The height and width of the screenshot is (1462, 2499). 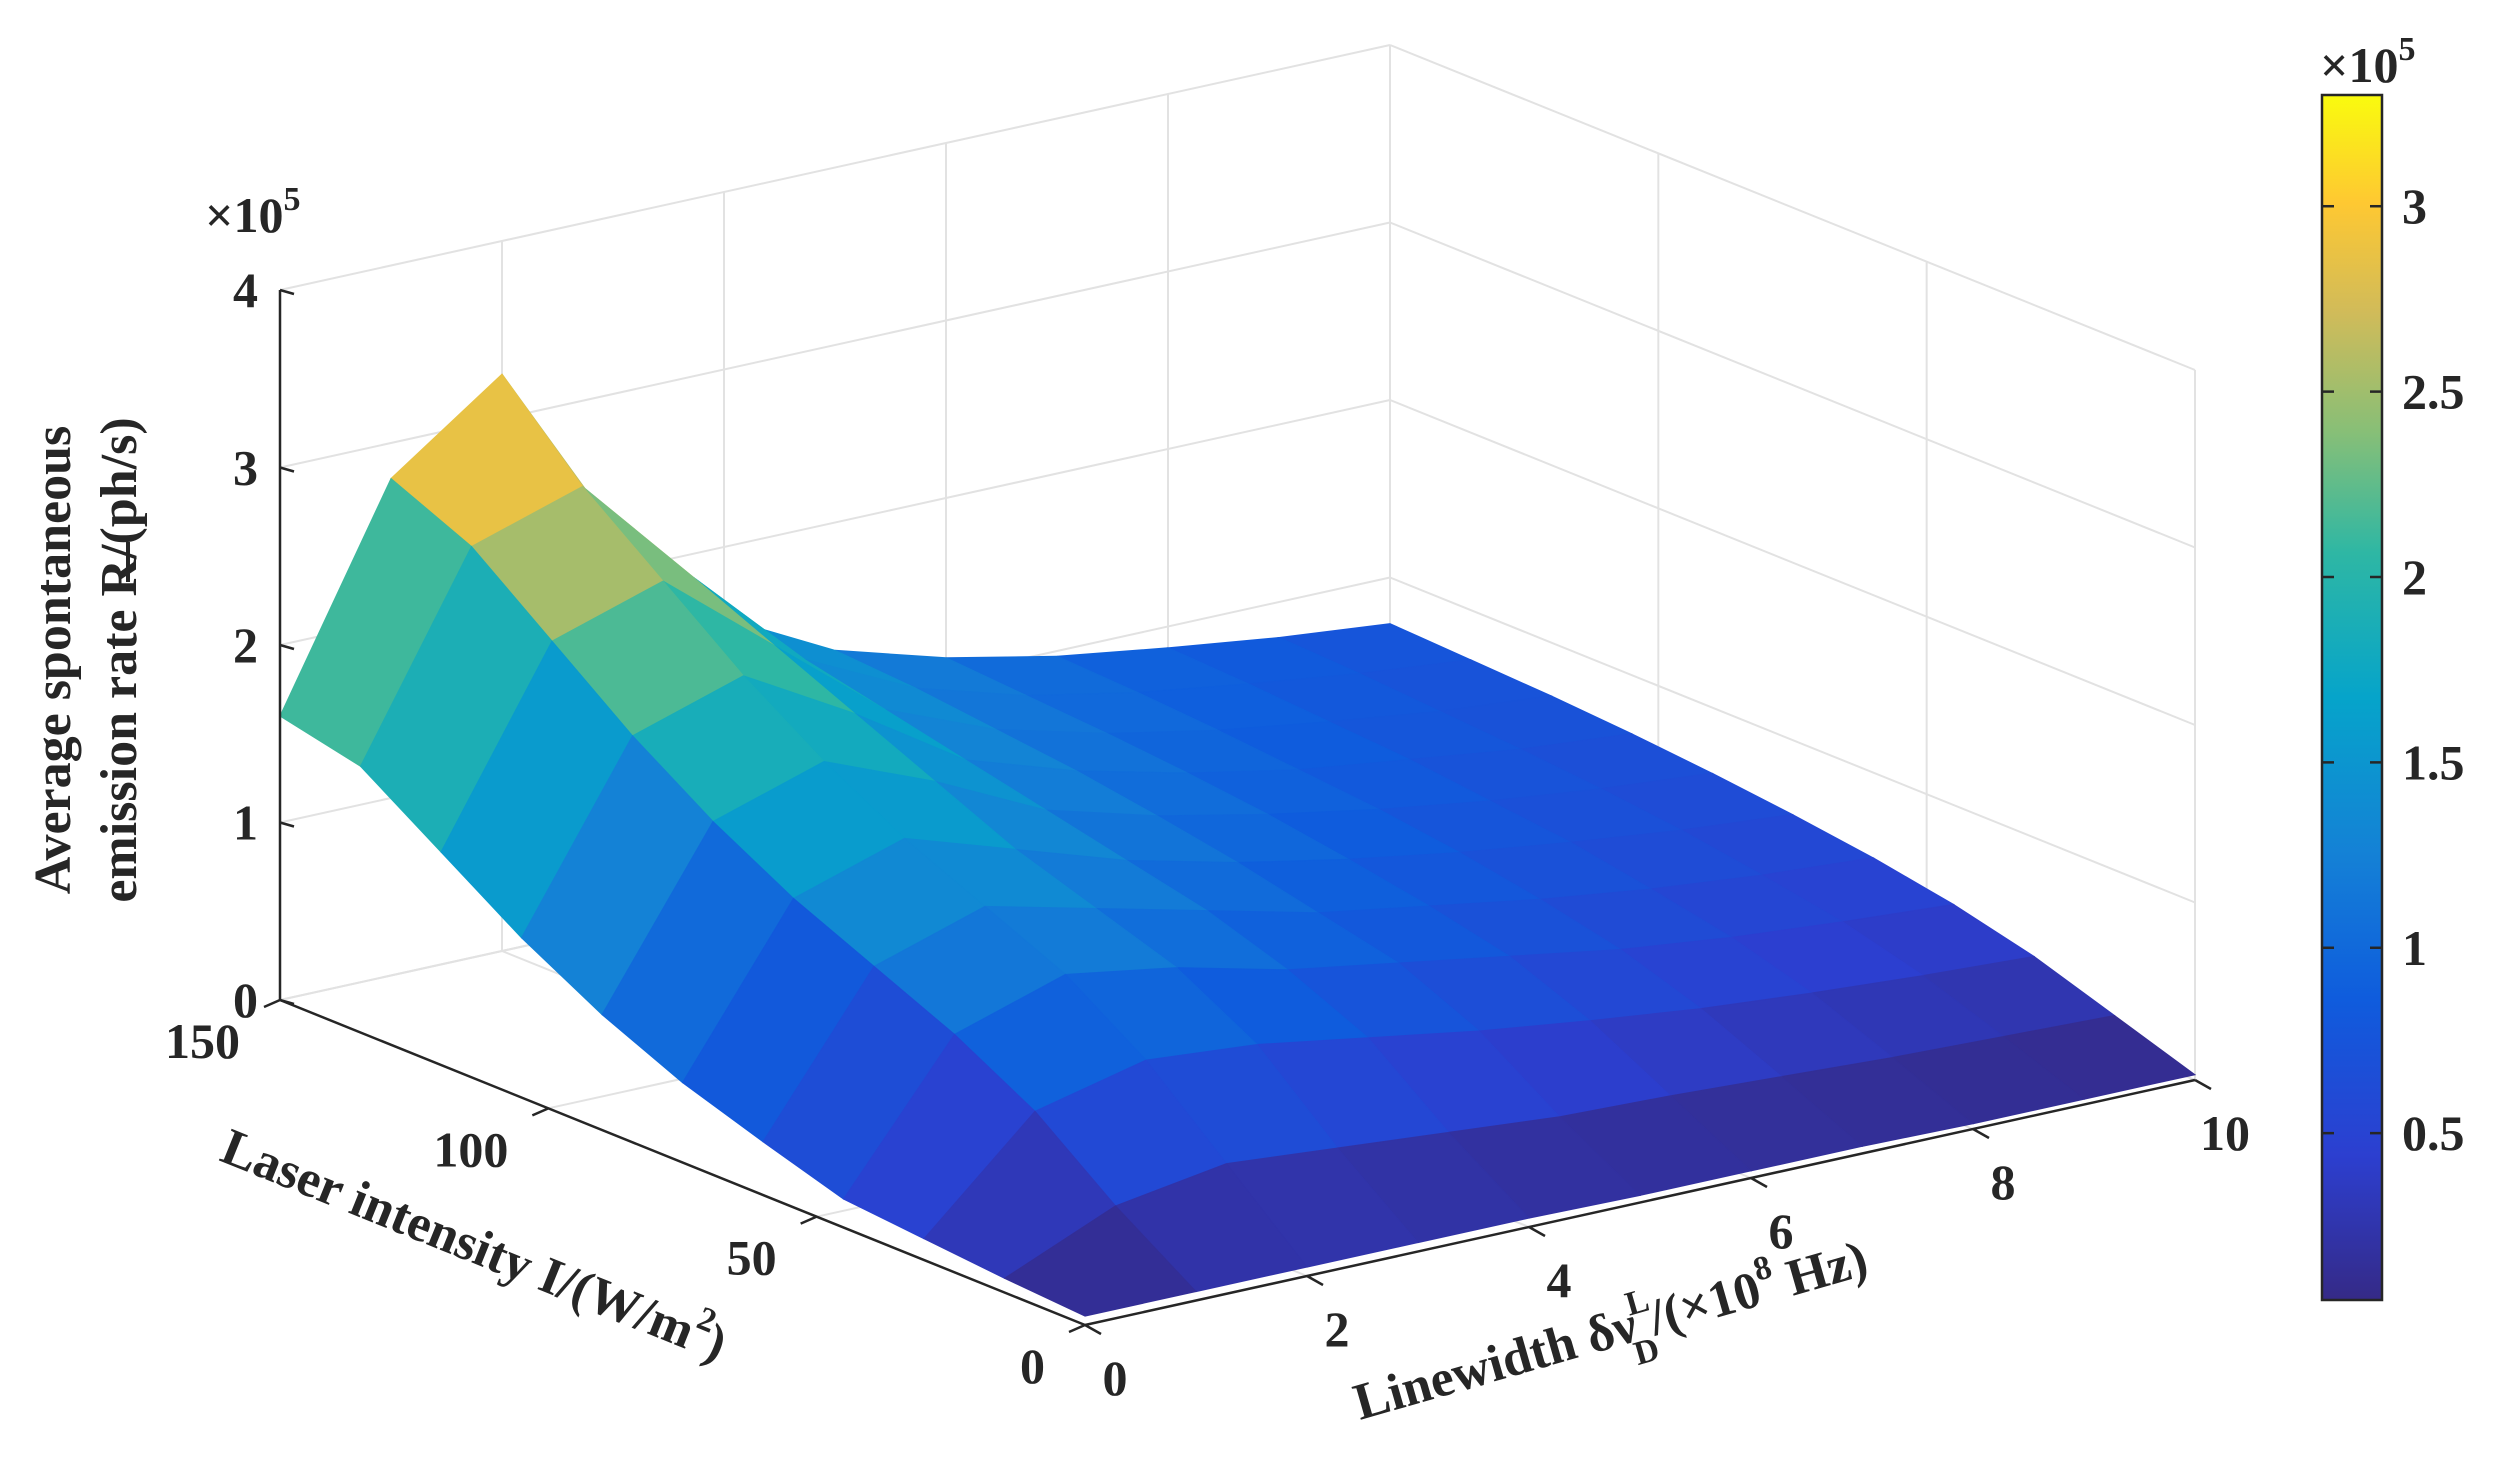 What do you see at coordinates (2352, 697) in the screenshot?
I see `colorbar-gradient` at bounding box center [2352, 697].